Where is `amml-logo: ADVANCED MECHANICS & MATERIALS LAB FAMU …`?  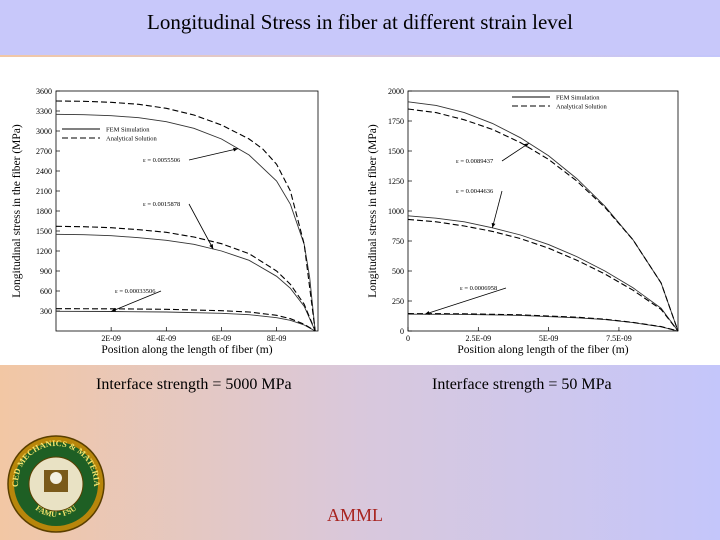
amml-logo: ADVANCED MECHANICS & MATERIALS LAB FAMU … is located at coordinates (55, 483).